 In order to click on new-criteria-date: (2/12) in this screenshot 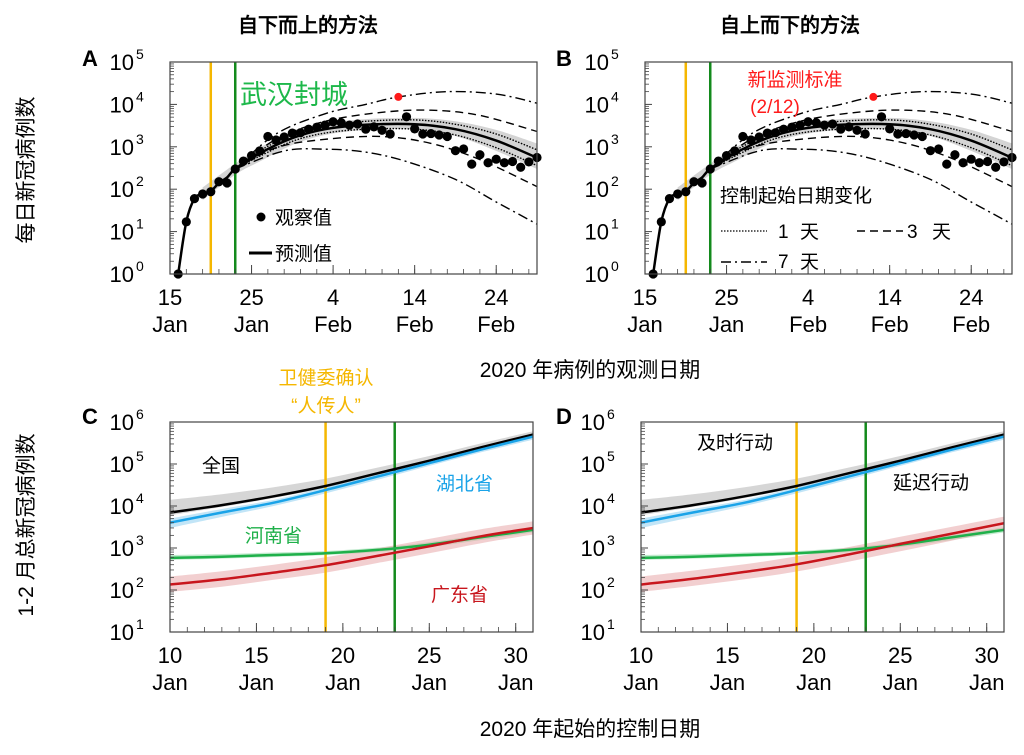, I will do `click(775, 107)`.